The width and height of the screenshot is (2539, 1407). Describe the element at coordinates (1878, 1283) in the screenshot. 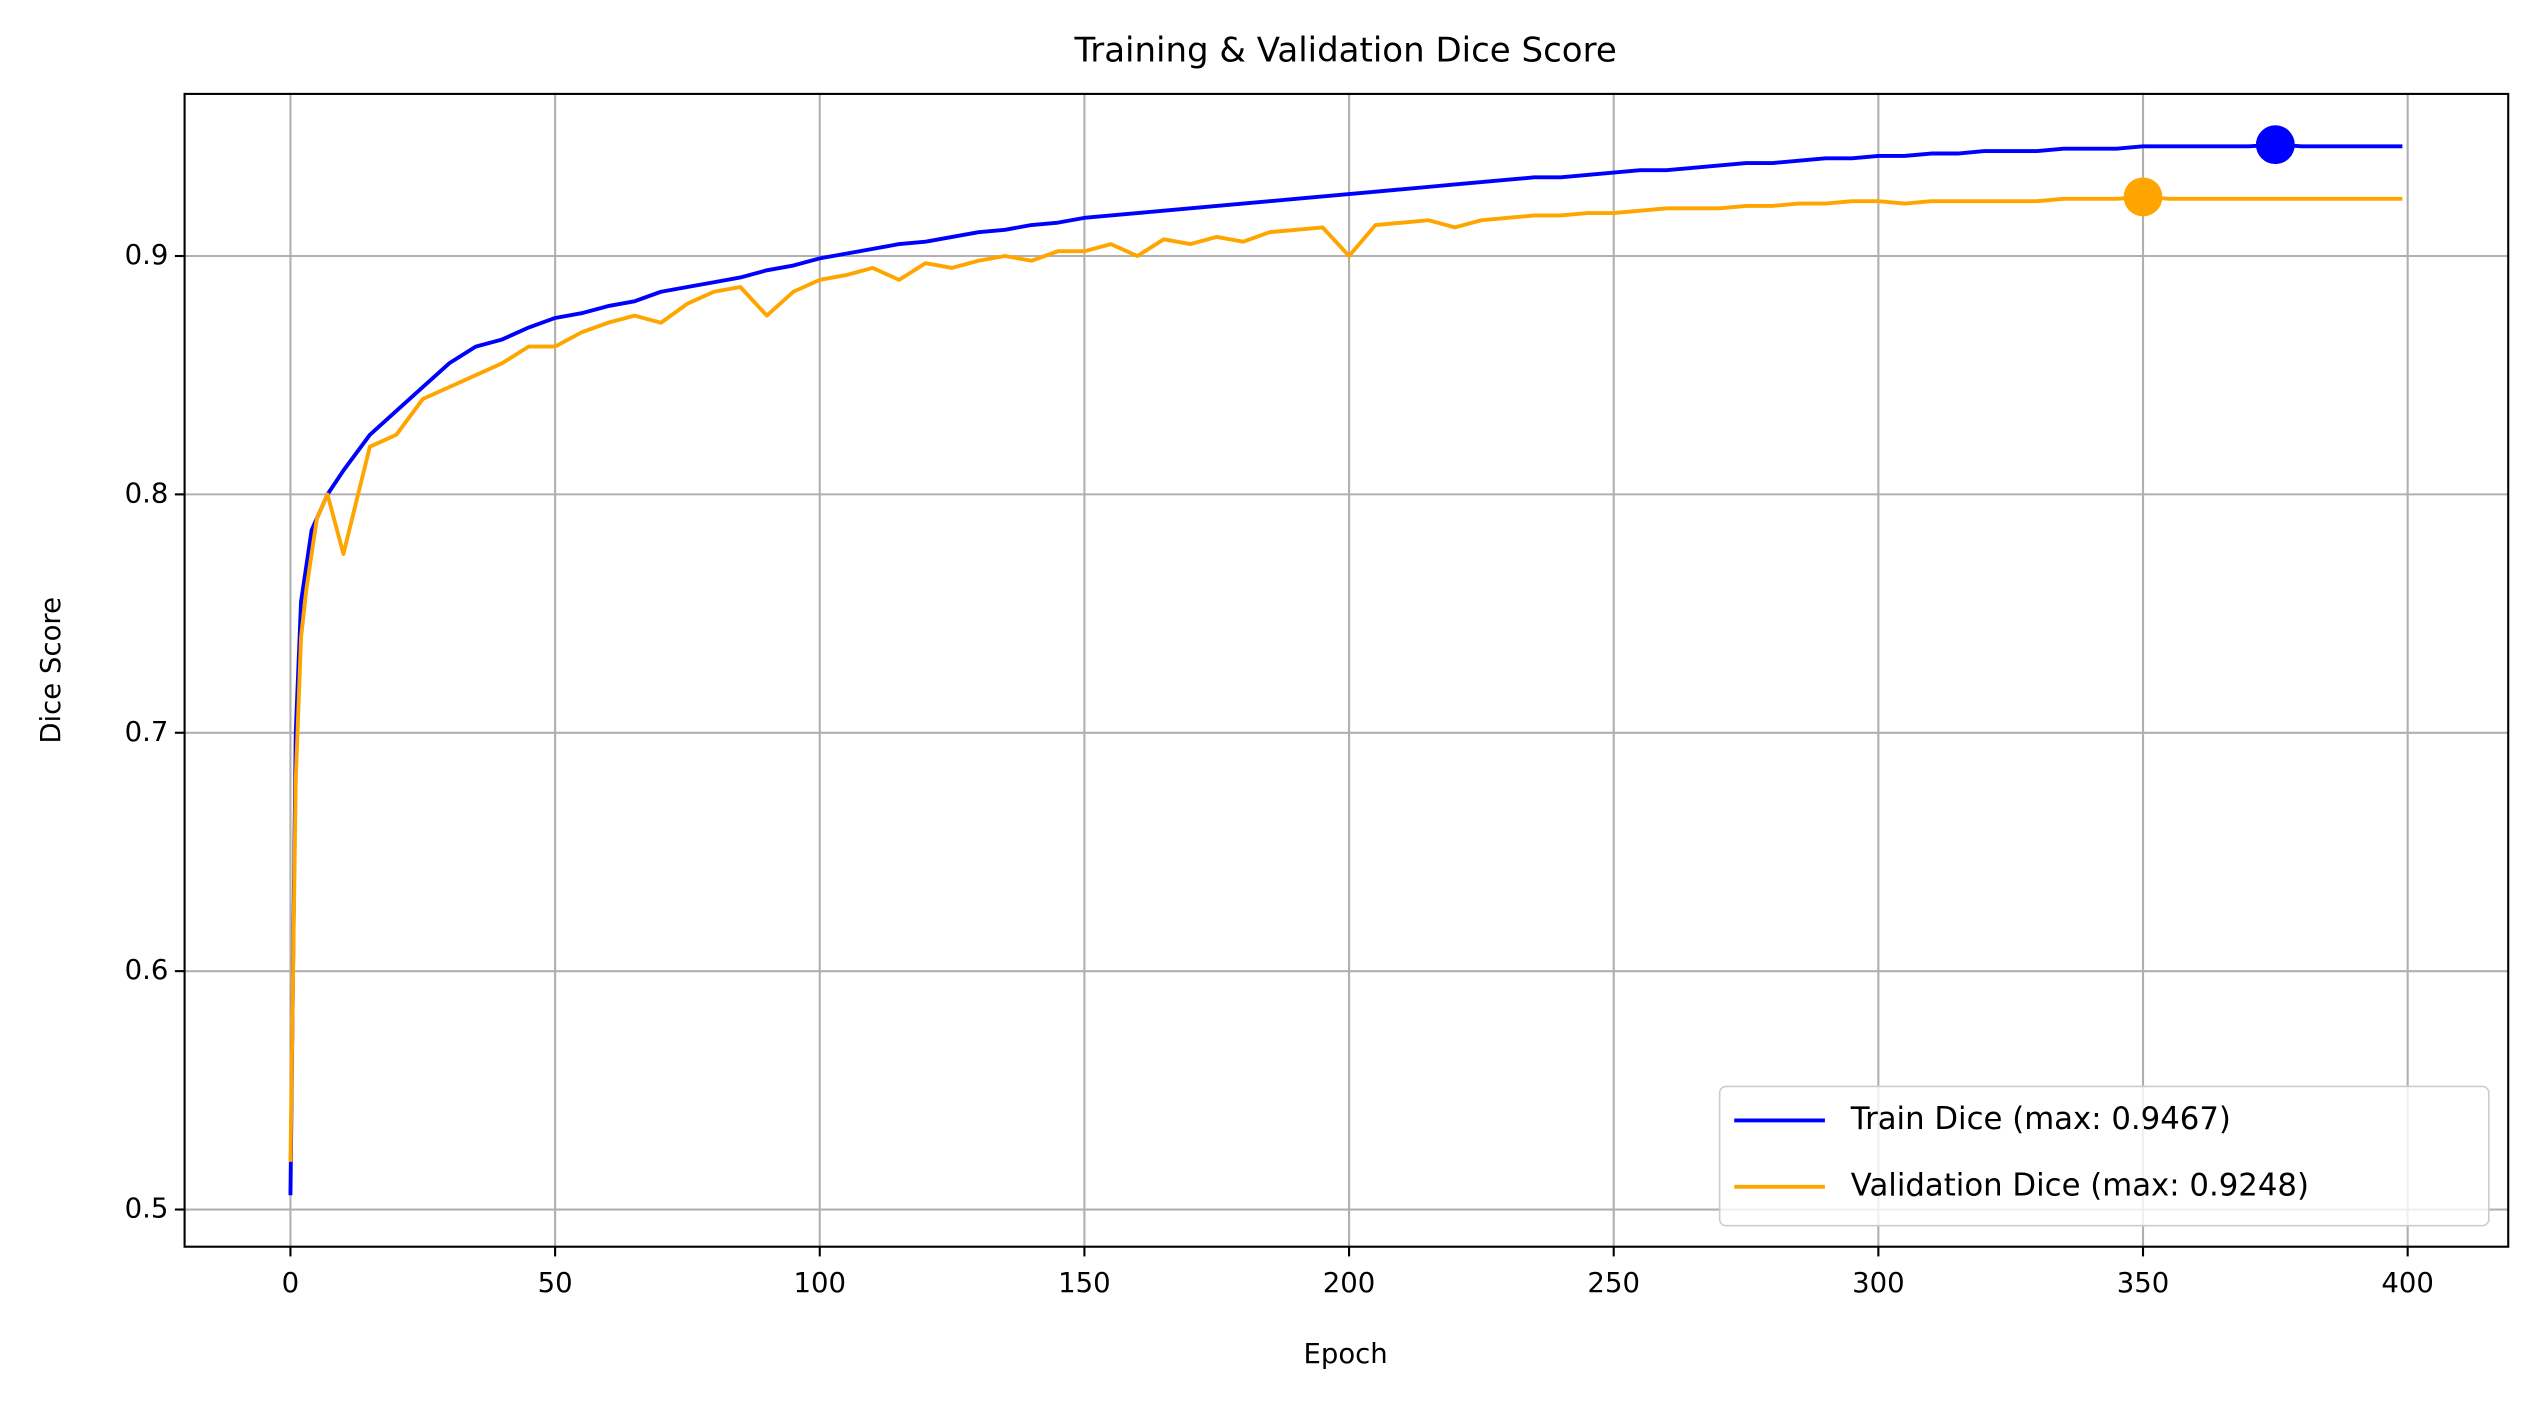

I see `x-tick-label: 300` at that location.